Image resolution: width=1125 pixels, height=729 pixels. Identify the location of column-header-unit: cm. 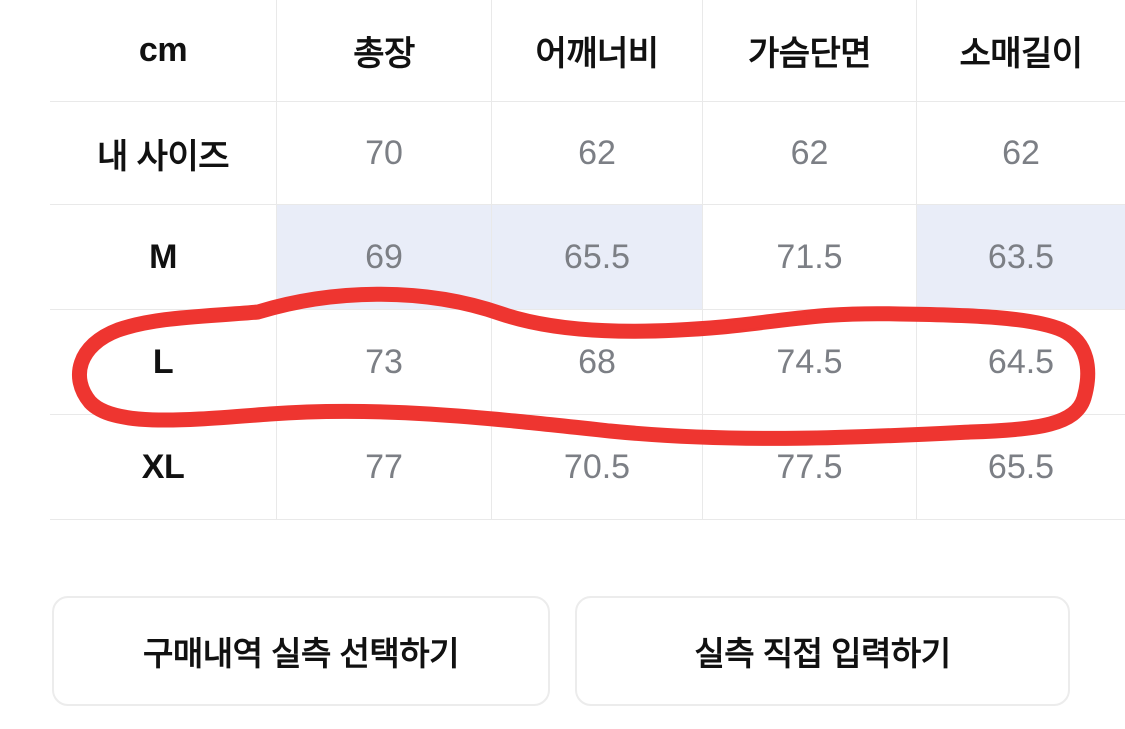
(163, 51).